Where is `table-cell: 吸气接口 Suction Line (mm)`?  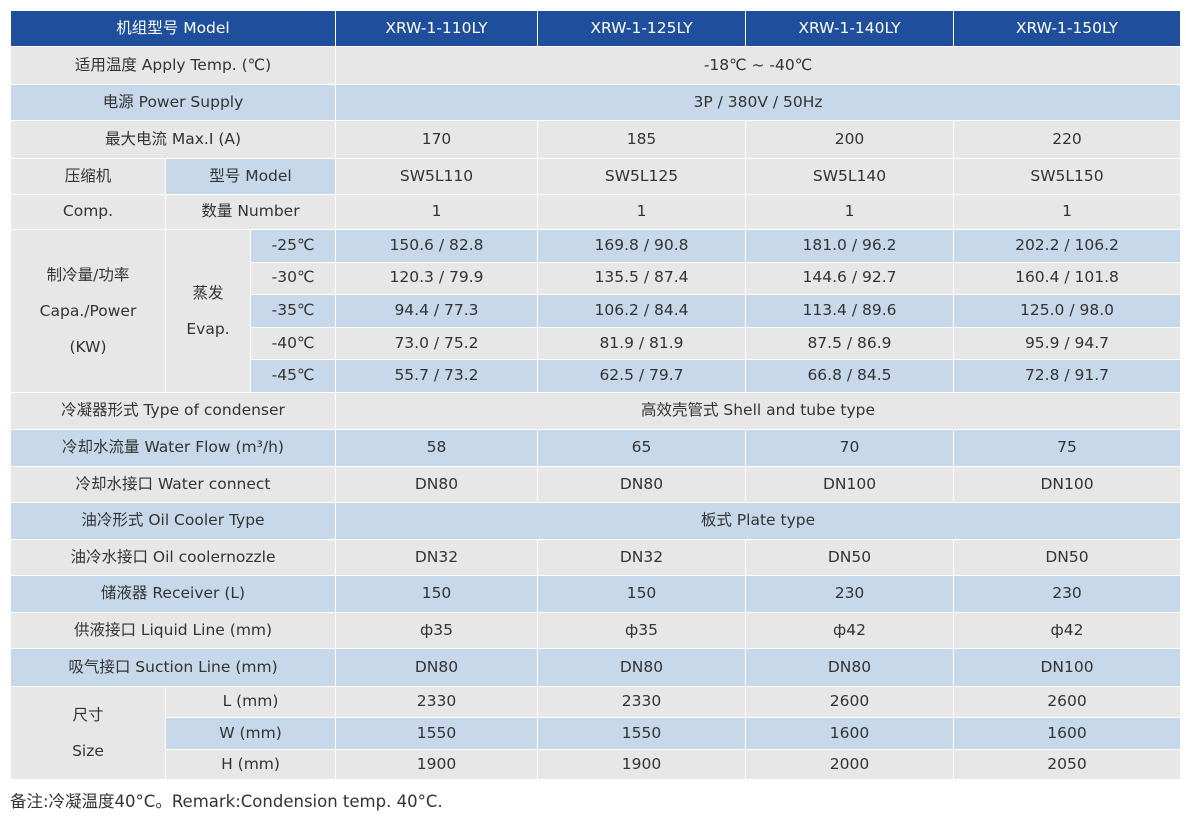
table-cell: 吸气接口 Suction Line (mm) is located at coordinates (173, 667).